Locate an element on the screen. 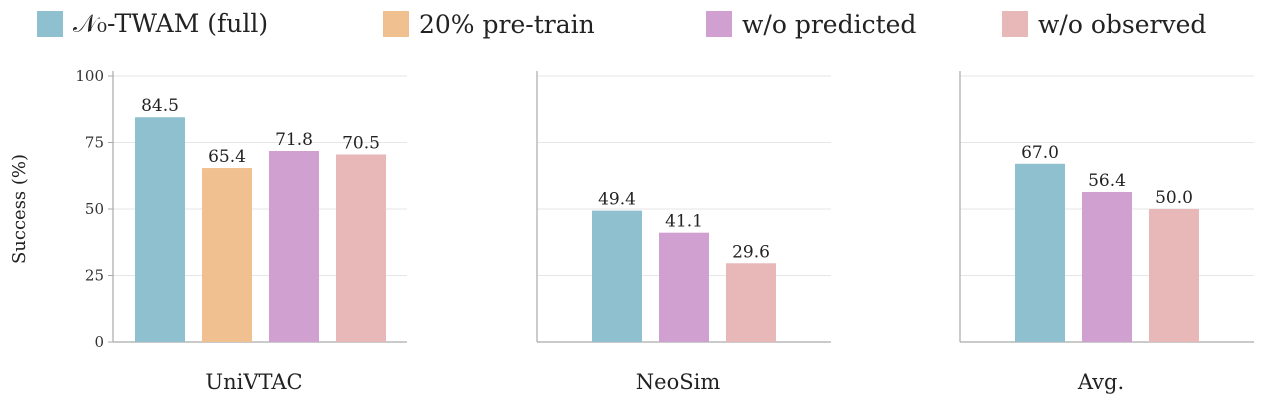  bar-value-label: 84.5 is located at coordinates (160, 106).